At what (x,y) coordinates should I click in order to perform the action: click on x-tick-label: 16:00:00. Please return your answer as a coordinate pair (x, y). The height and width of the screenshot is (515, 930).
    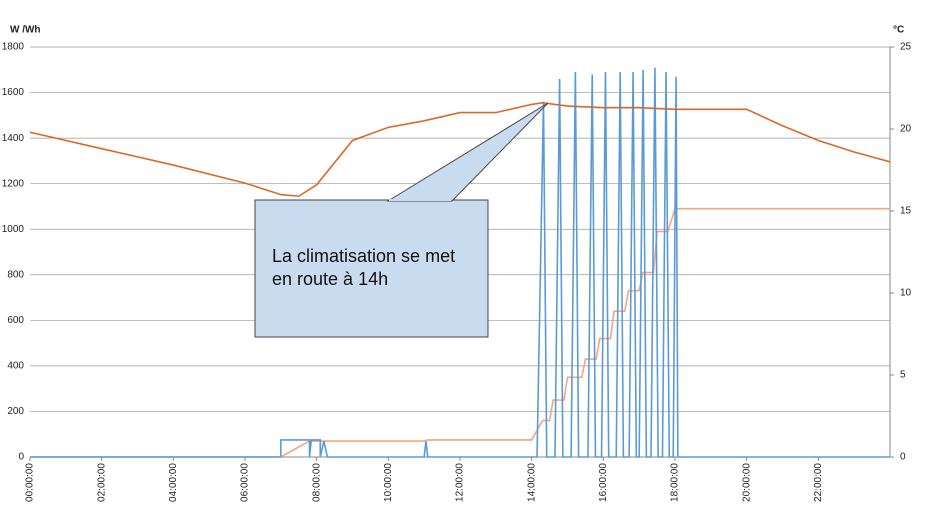
    Looking at the image, I should click on (603, 482).